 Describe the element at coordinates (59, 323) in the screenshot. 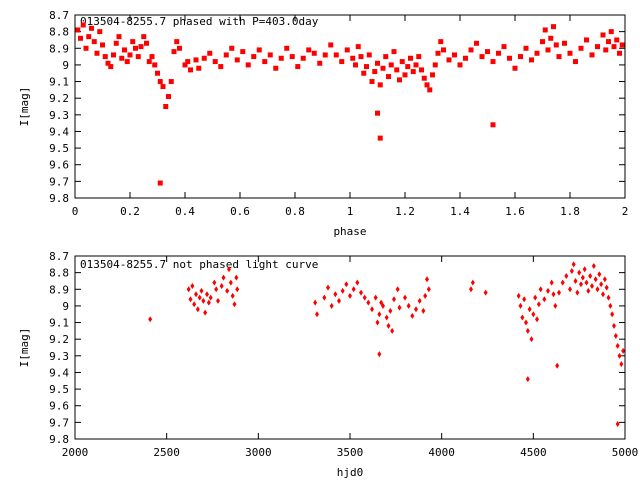

I see `y-tick-label: 9.1` at that location.